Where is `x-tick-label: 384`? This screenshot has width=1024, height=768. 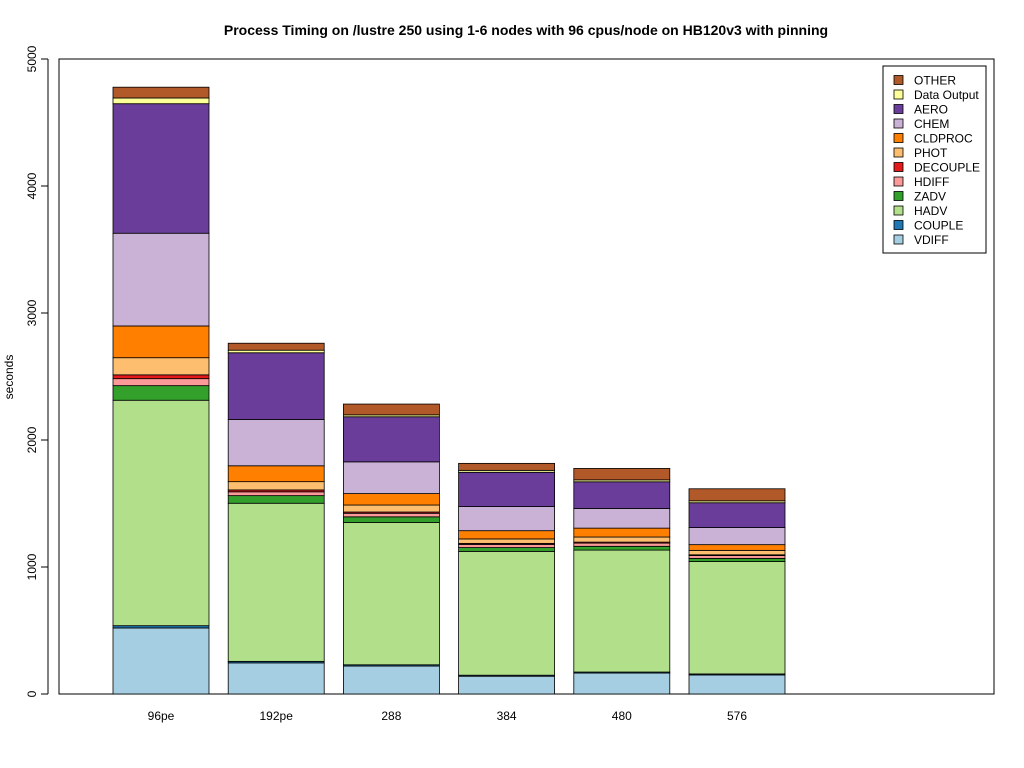
x-tick-label: 384 is located at coordinates (507, 716).